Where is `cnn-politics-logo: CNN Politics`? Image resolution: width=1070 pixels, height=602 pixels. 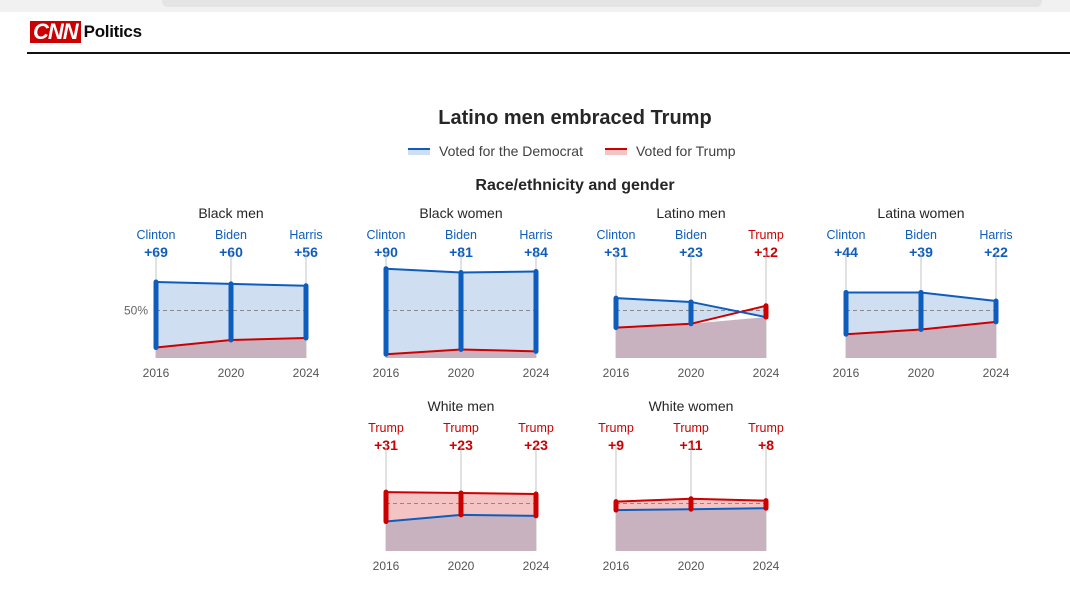
cnn-politics-logo: CNN Politics is located at coordinates (86, 32).